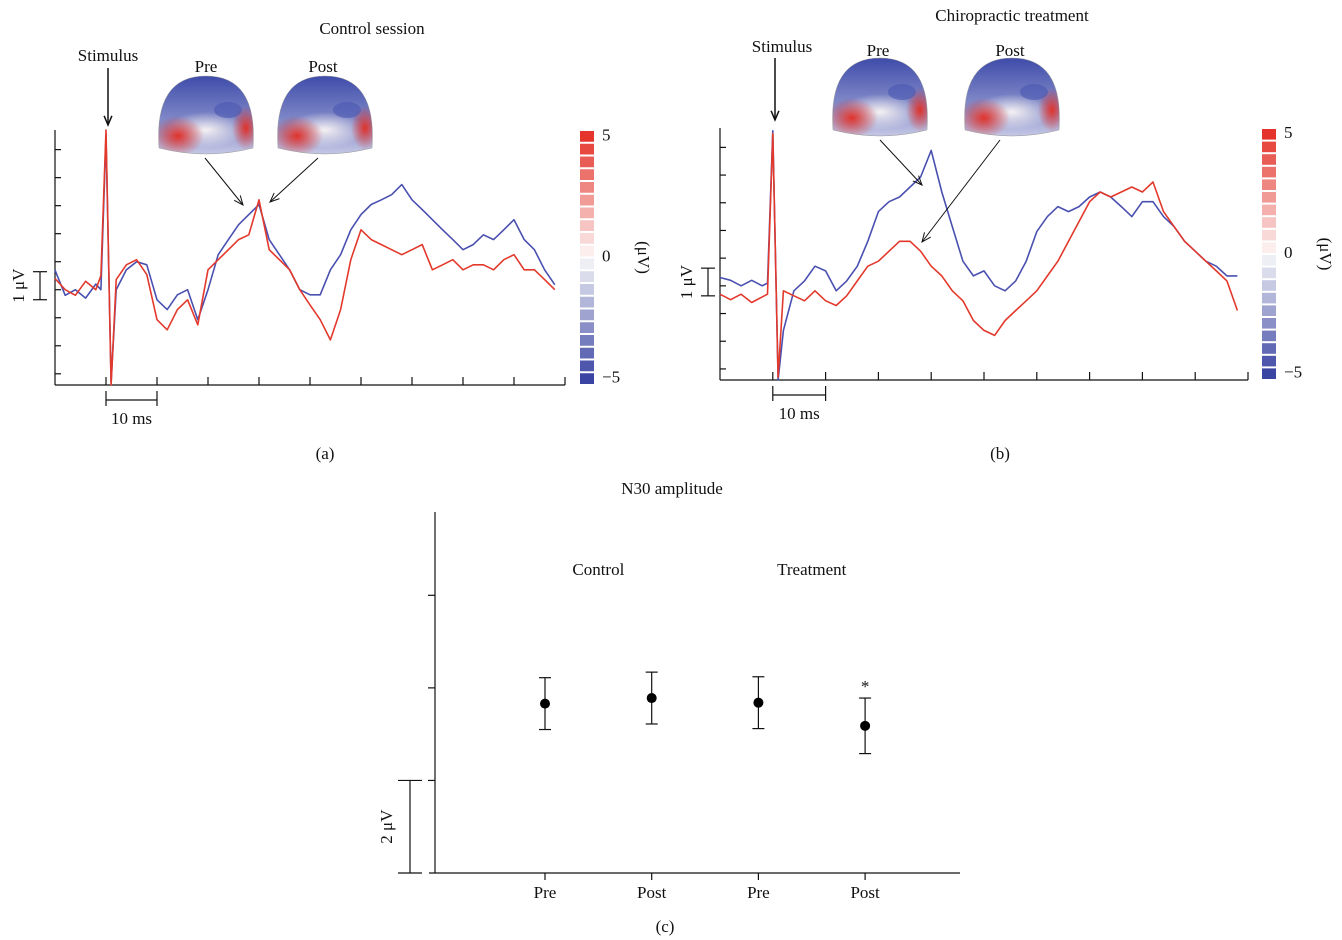 Image resolution: width=1342 pixels, height=940 pixels. What do you see at coordinates (1000, 453) in the screenshot?
I see `panel-label: (b)` at bounding box center [1000, 453].